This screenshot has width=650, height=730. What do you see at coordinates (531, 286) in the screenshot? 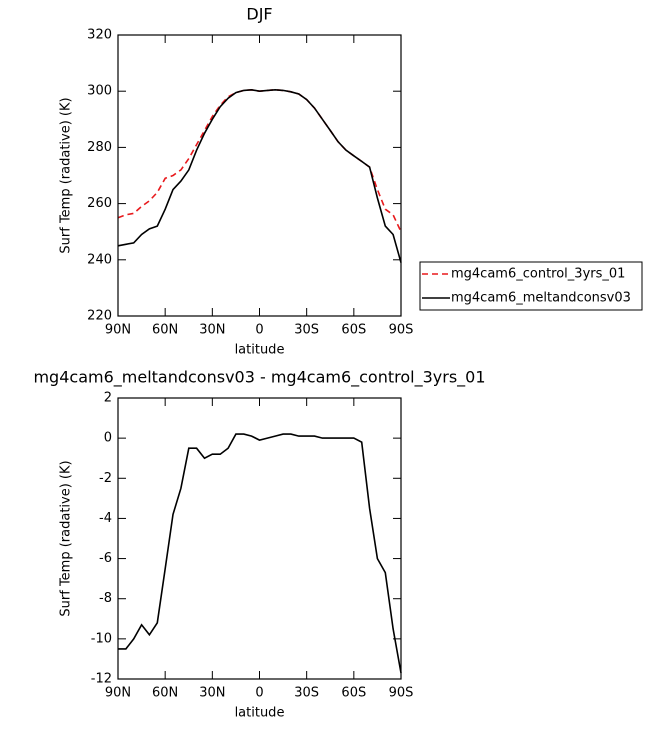
I see `legend-box` at bounding box center [531, 286].